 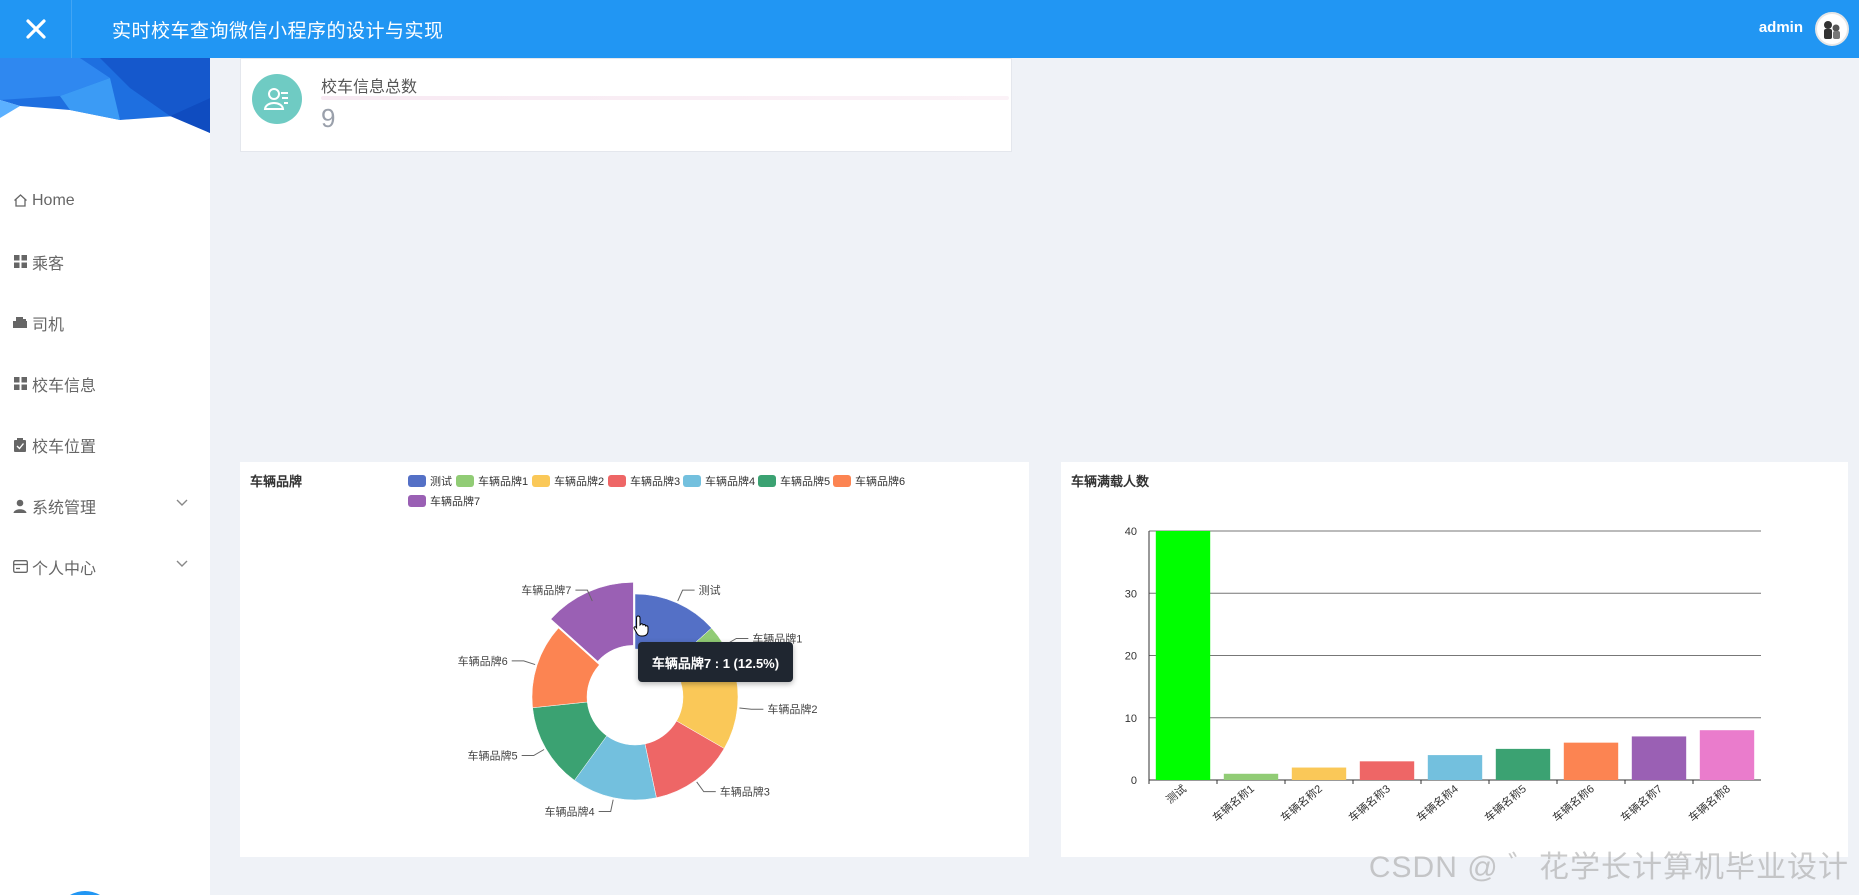 What do you see at coordinates (455, 501) in the screenshot?
I see `legend-label: 车辆品牌7` at bounding box center [455, 501].